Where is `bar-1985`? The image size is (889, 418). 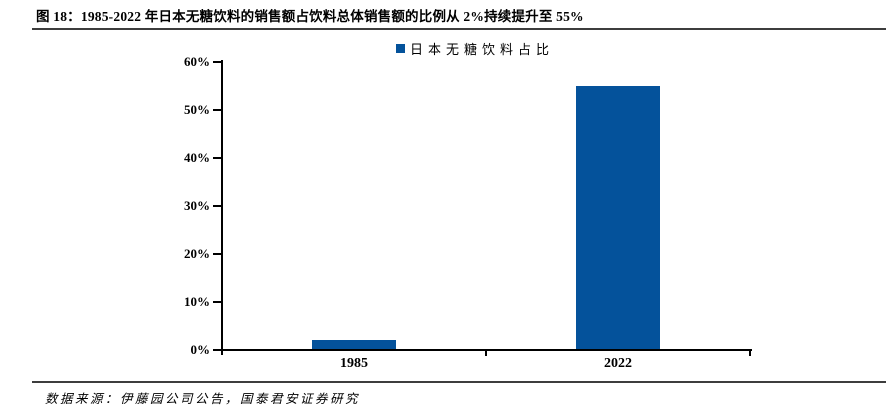
bar-1985 is located at coordinates (354, 344).